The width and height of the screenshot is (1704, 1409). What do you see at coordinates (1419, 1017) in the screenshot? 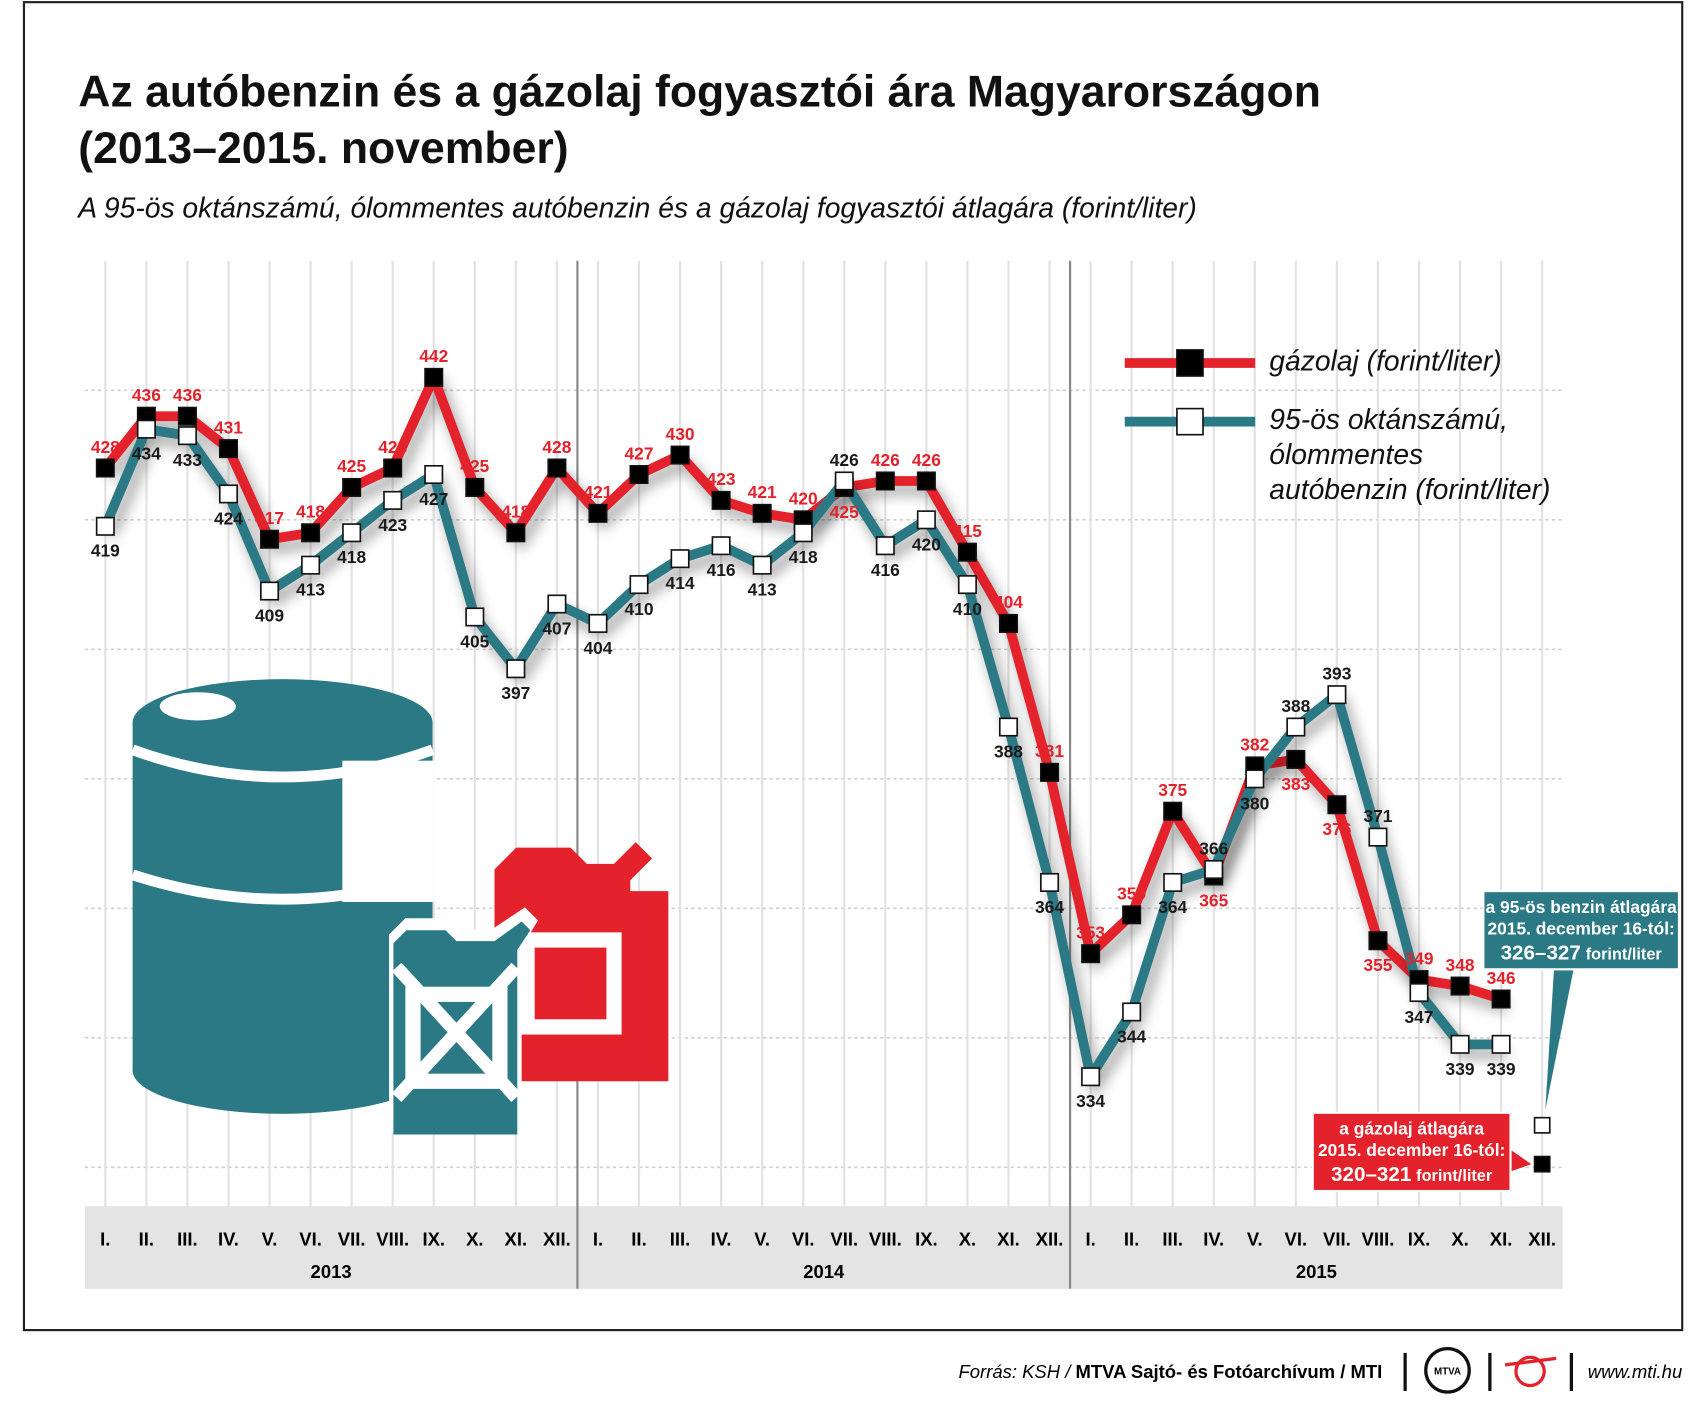
I see `data-label: 347` at bounding box center [1419, 1017].